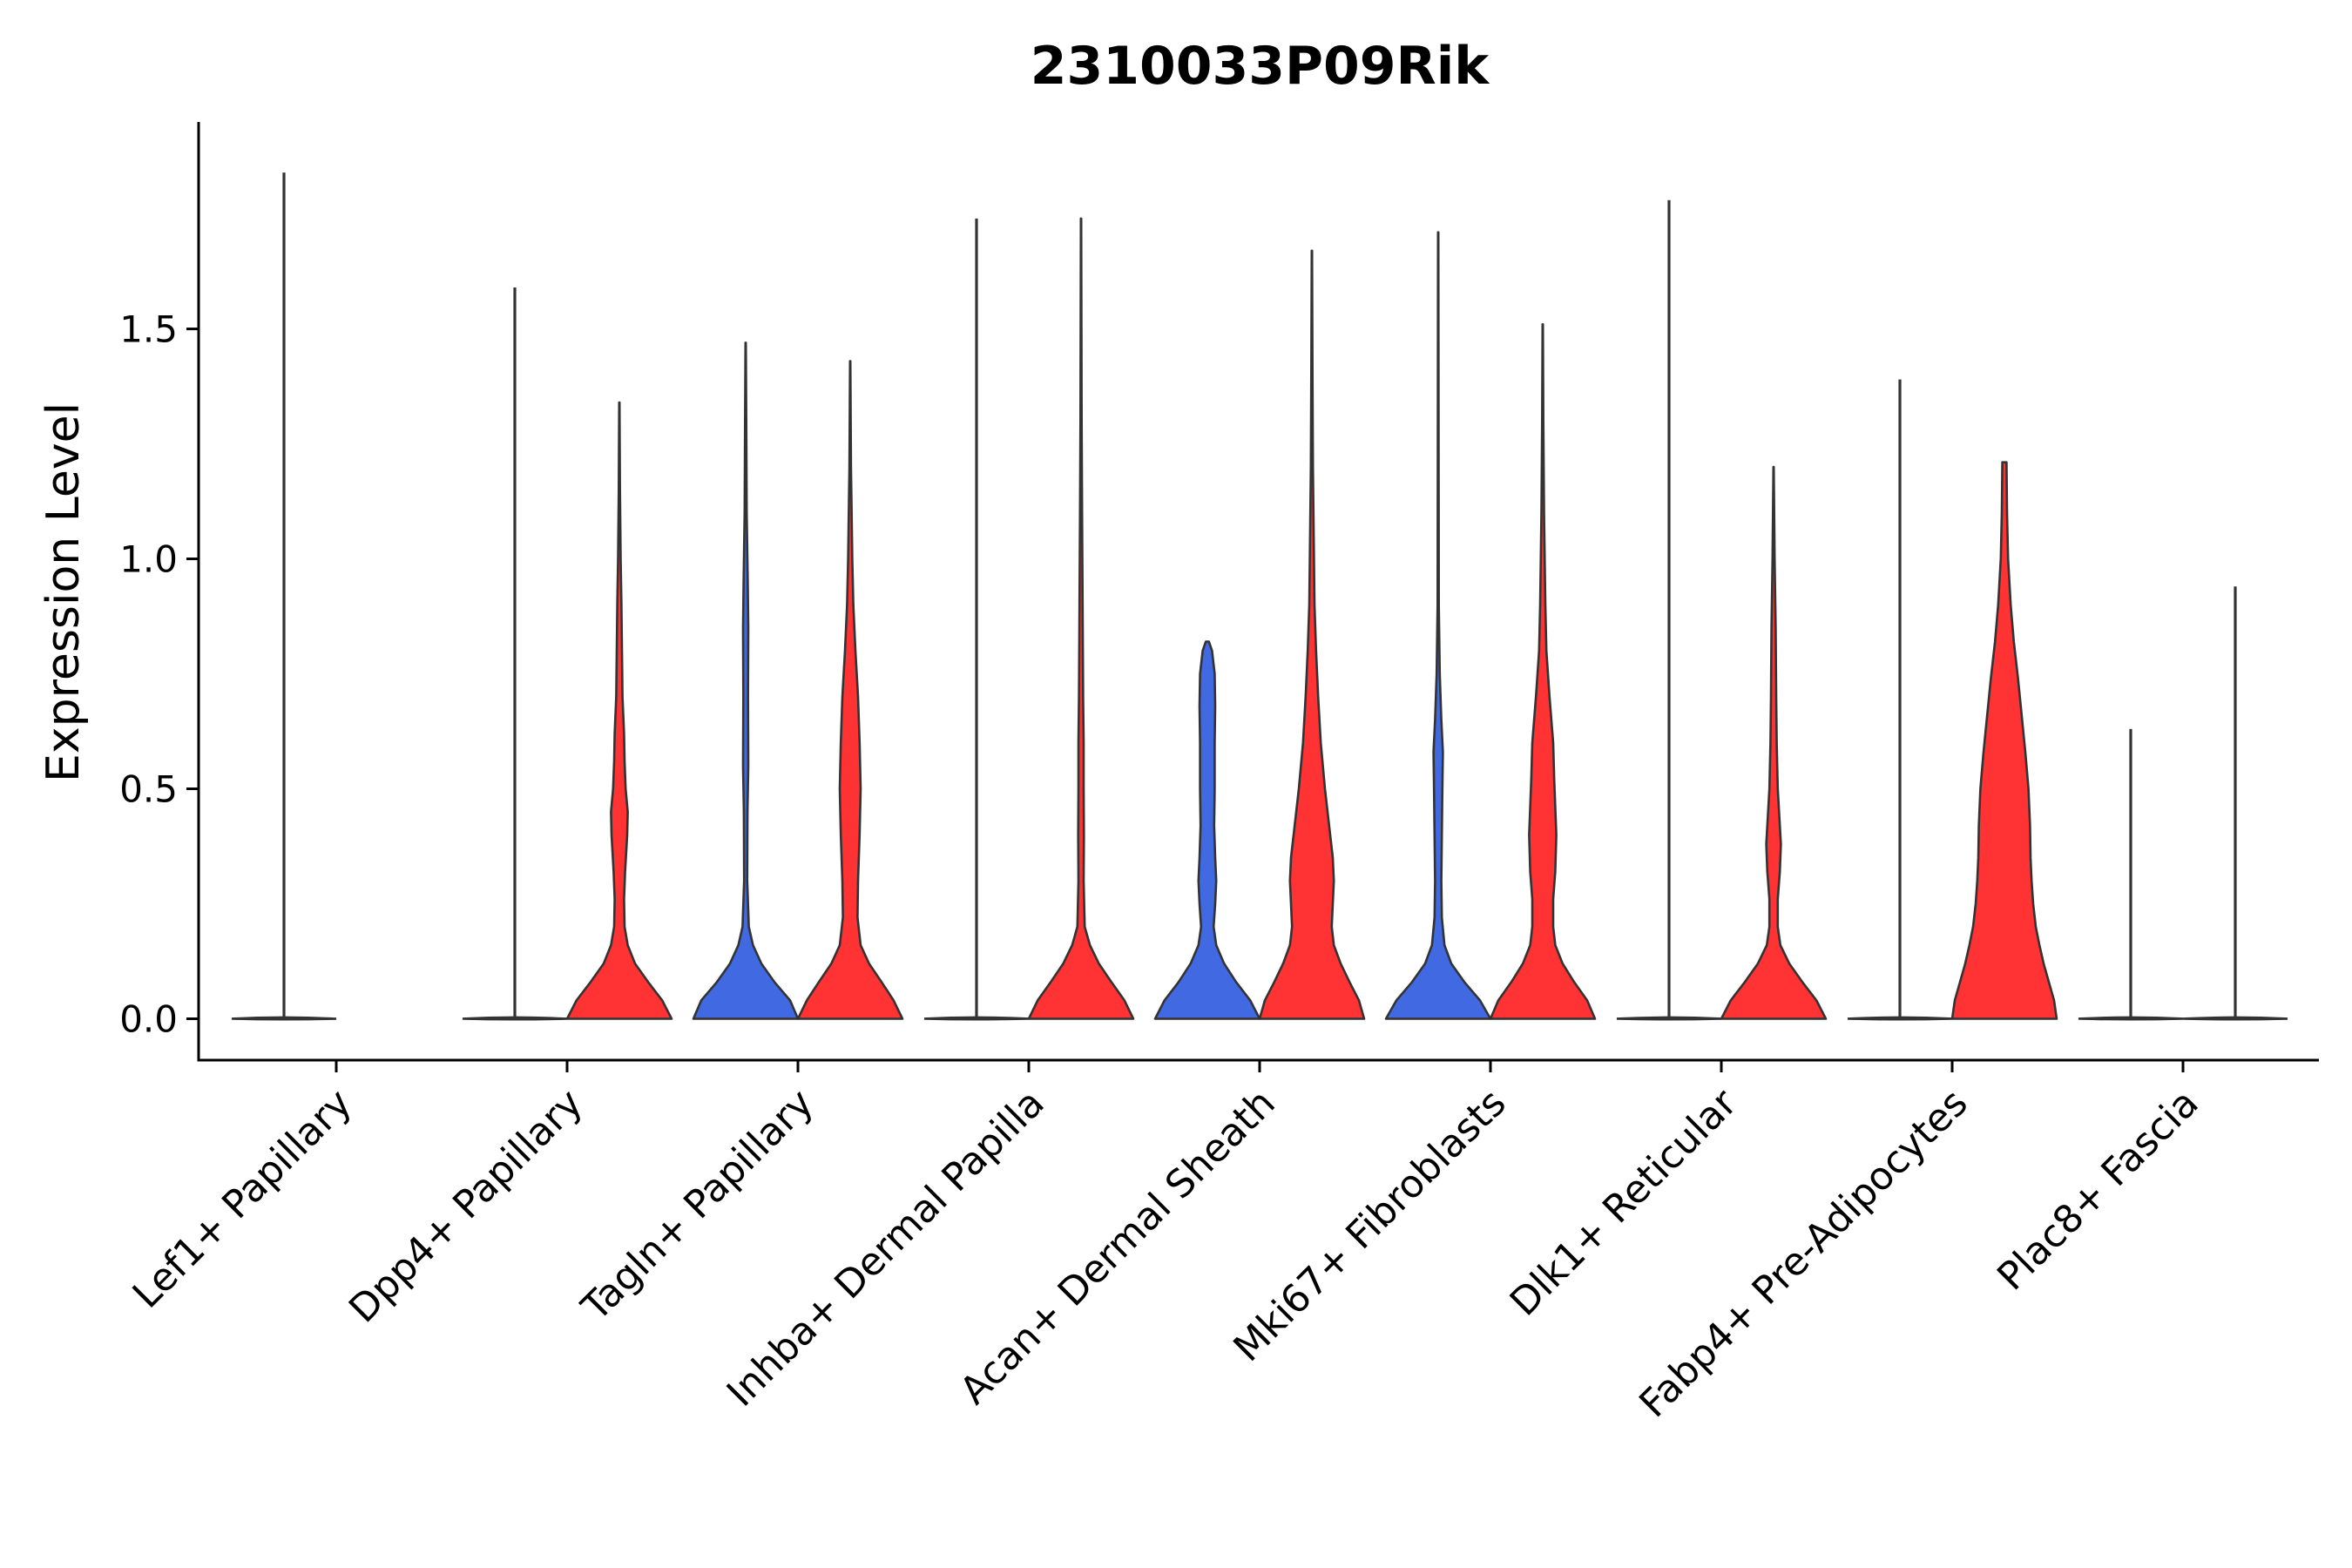 This screenshot has width=2352, height=1568. I want to click on x-tick-label-dlk1-reticular: Dlk1+ Reticular, so click(1625, 1202).